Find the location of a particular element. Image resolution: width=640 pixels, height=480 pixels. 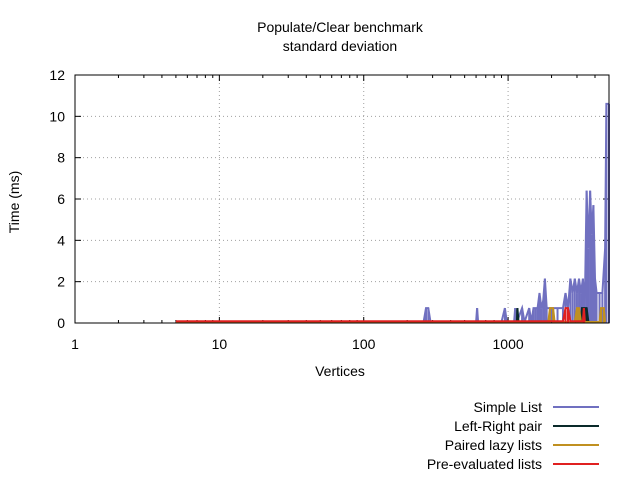

legend-label: Paired lazy lists is located at coordinates (493, 445).